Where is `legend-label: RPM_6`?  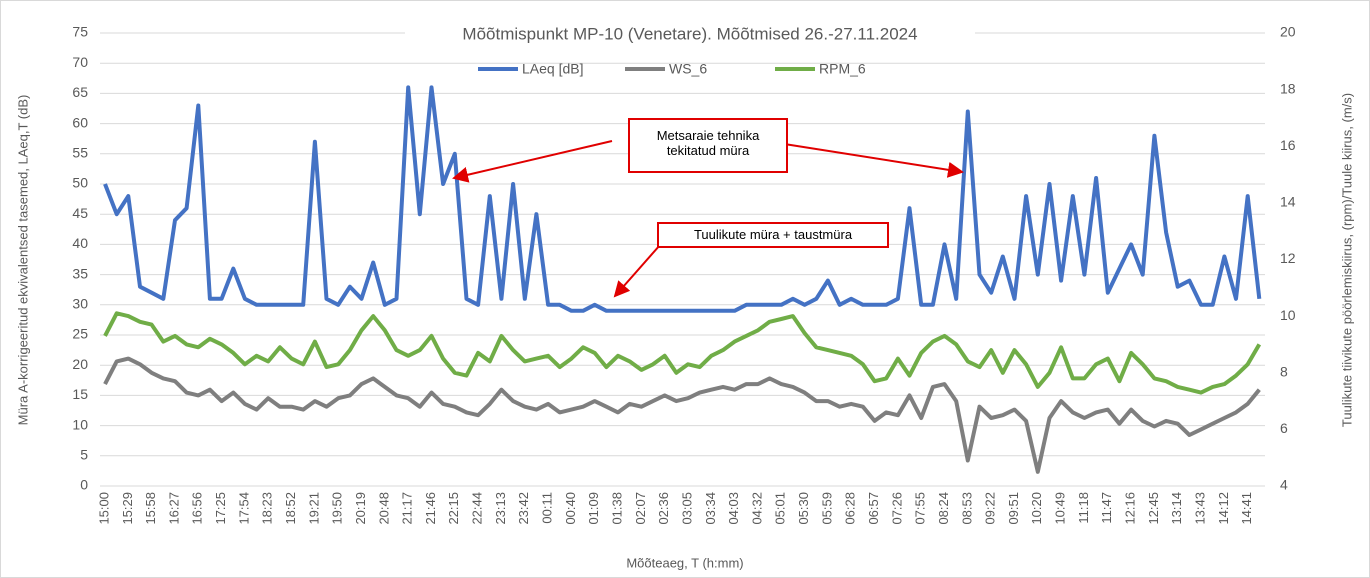 legend-label: RPM_6 is located at coordinates (842, 69).